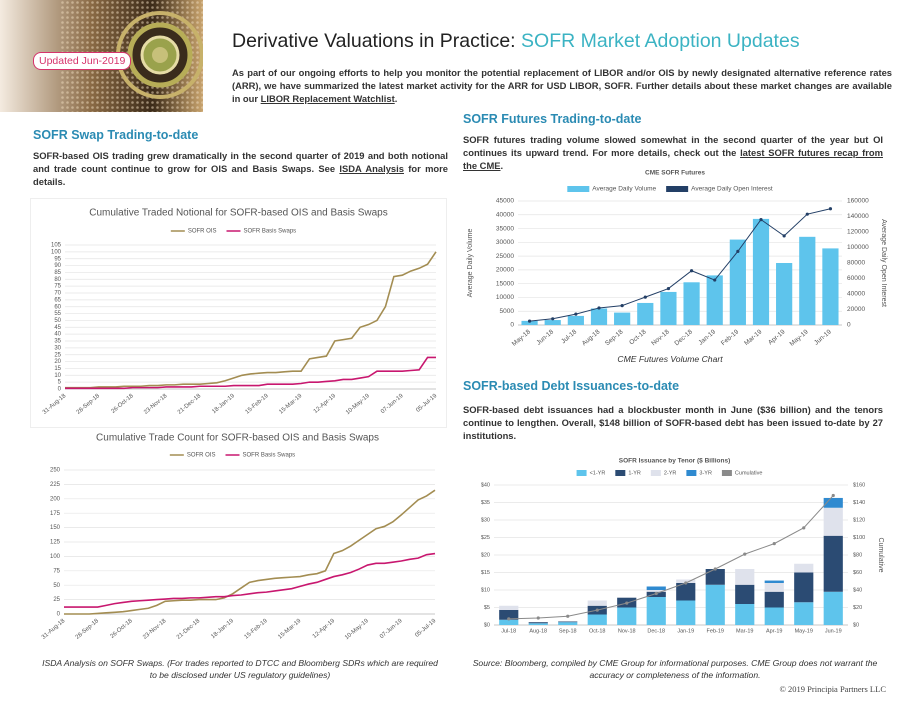 The width and height of the screenshot is (908, 702). I want to click on x-tick-label: Apr-19, so click(777, 337).